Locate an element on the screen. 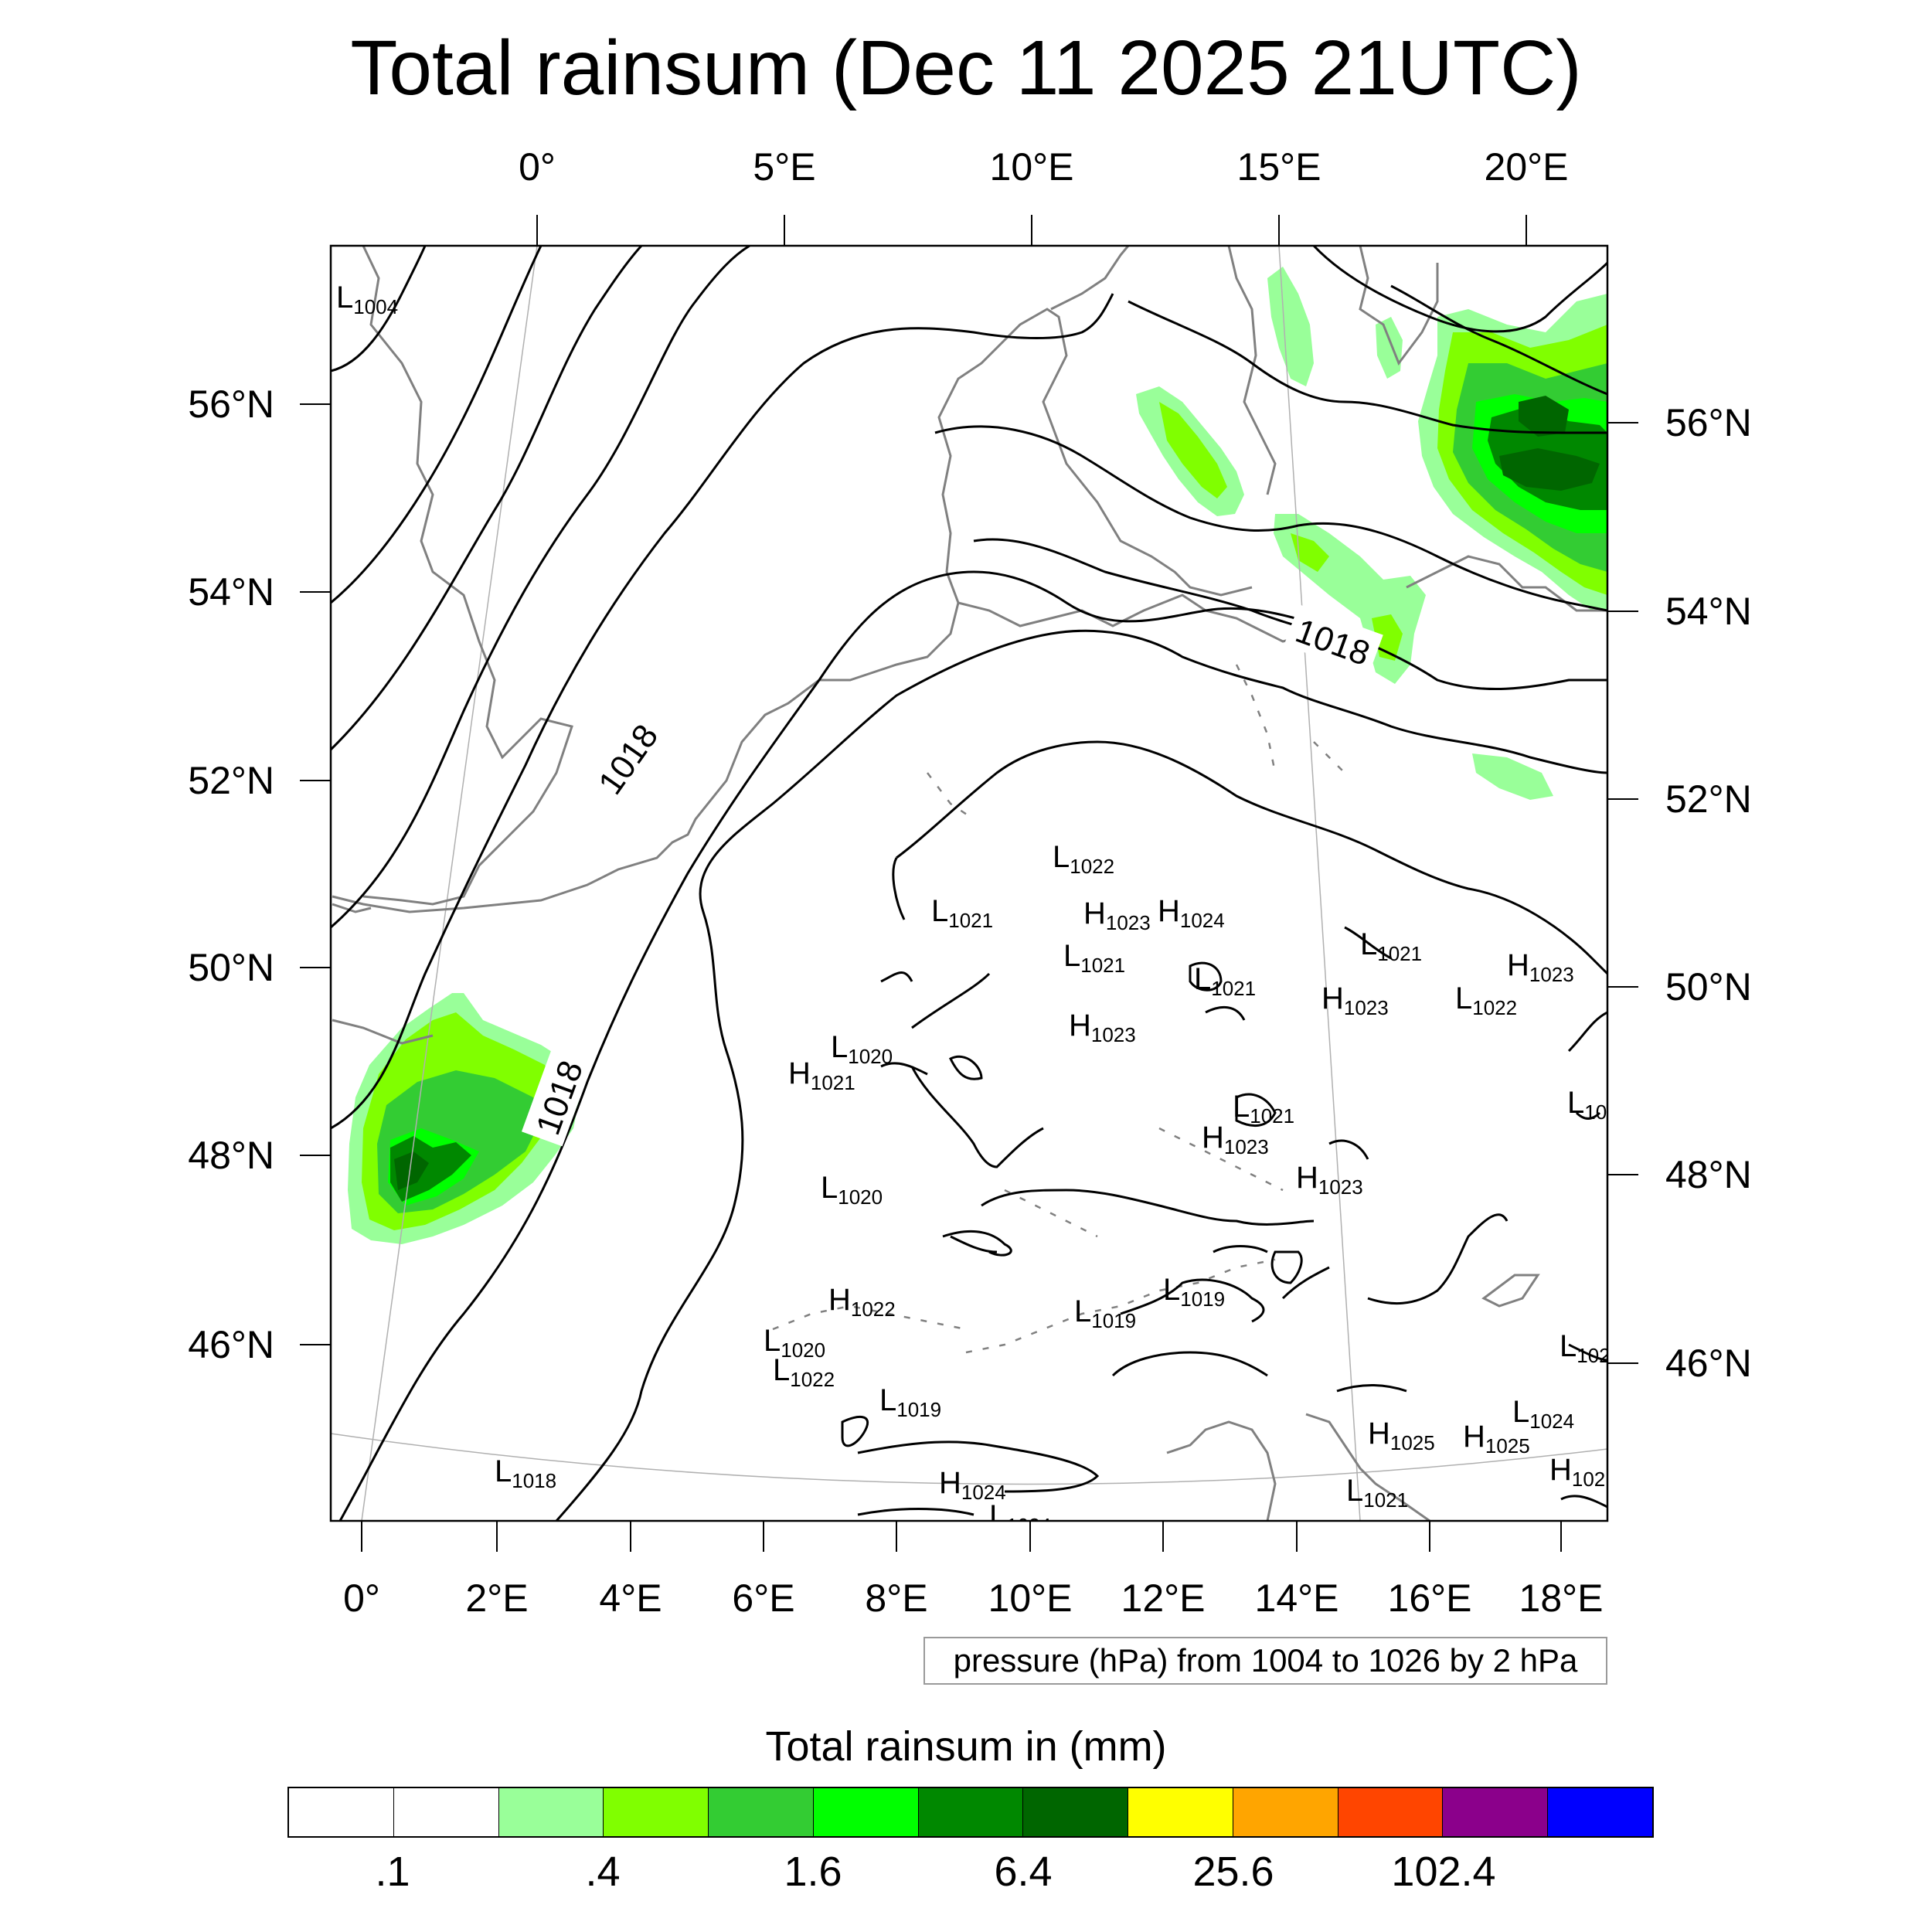  left-lat-label-52n: 52°N is located at coordinates (231, 780).